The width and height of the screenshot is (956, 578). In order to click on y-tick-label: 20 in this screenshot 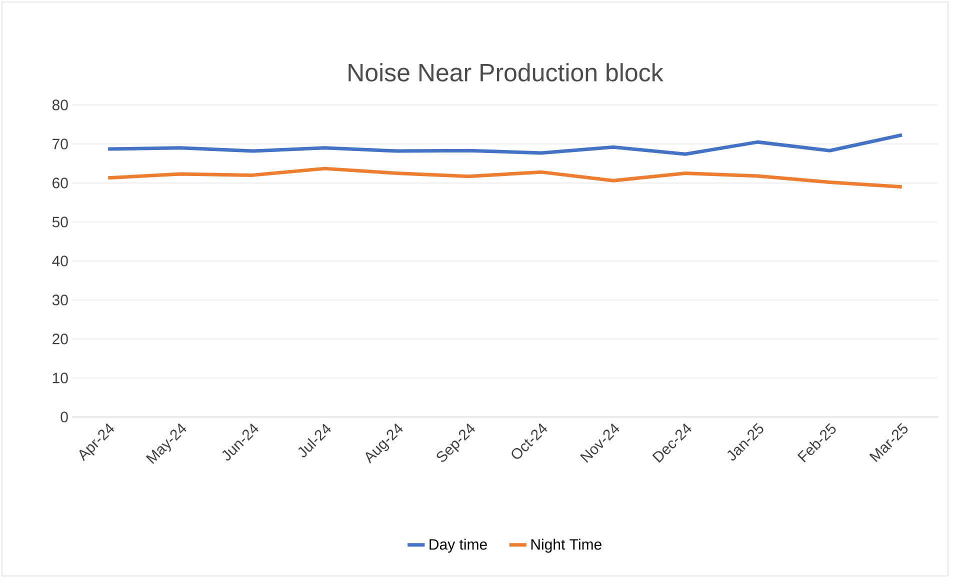, I will do `click(60, 339)`.